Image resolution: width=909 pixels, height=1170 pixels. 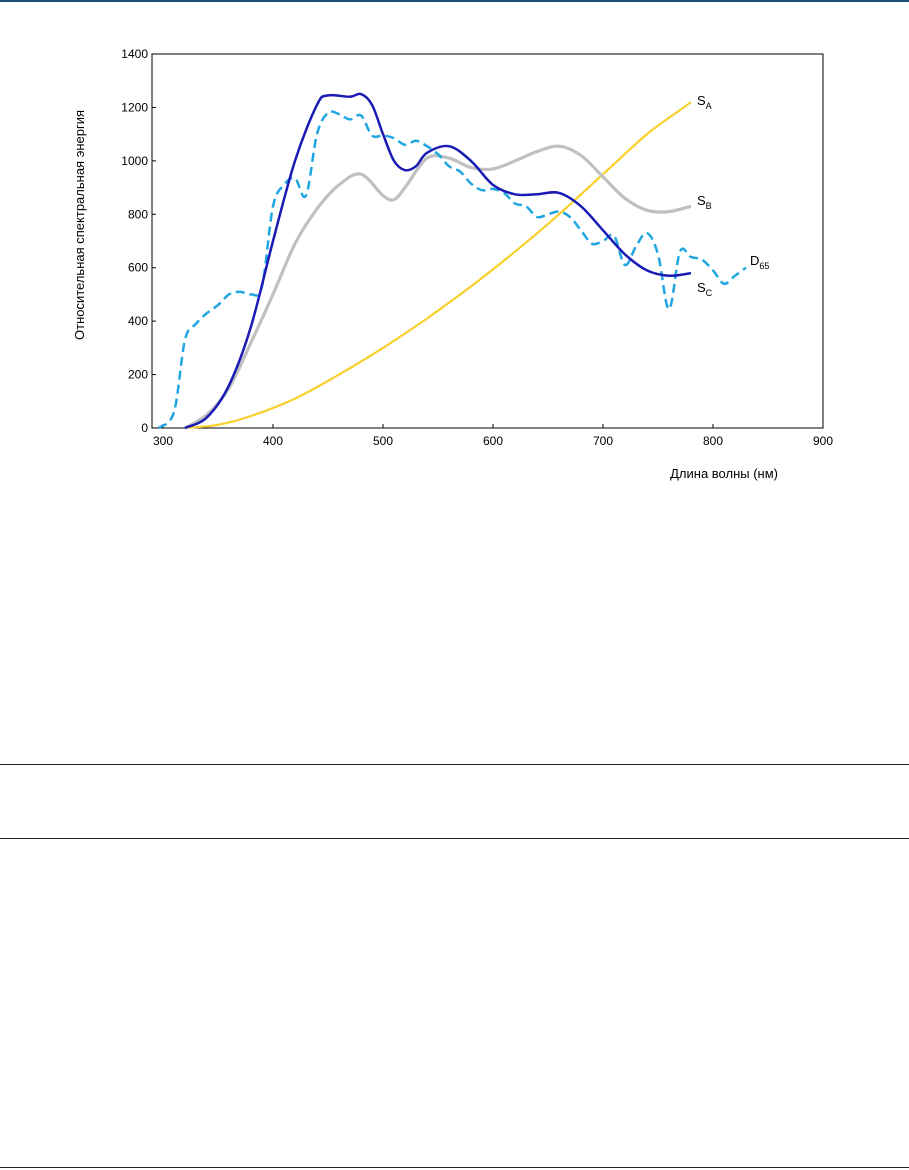 What do you see at coordinates (754, 260) in the screenshot?
I see `series-label-main: D` at bounding box center [754, 260].